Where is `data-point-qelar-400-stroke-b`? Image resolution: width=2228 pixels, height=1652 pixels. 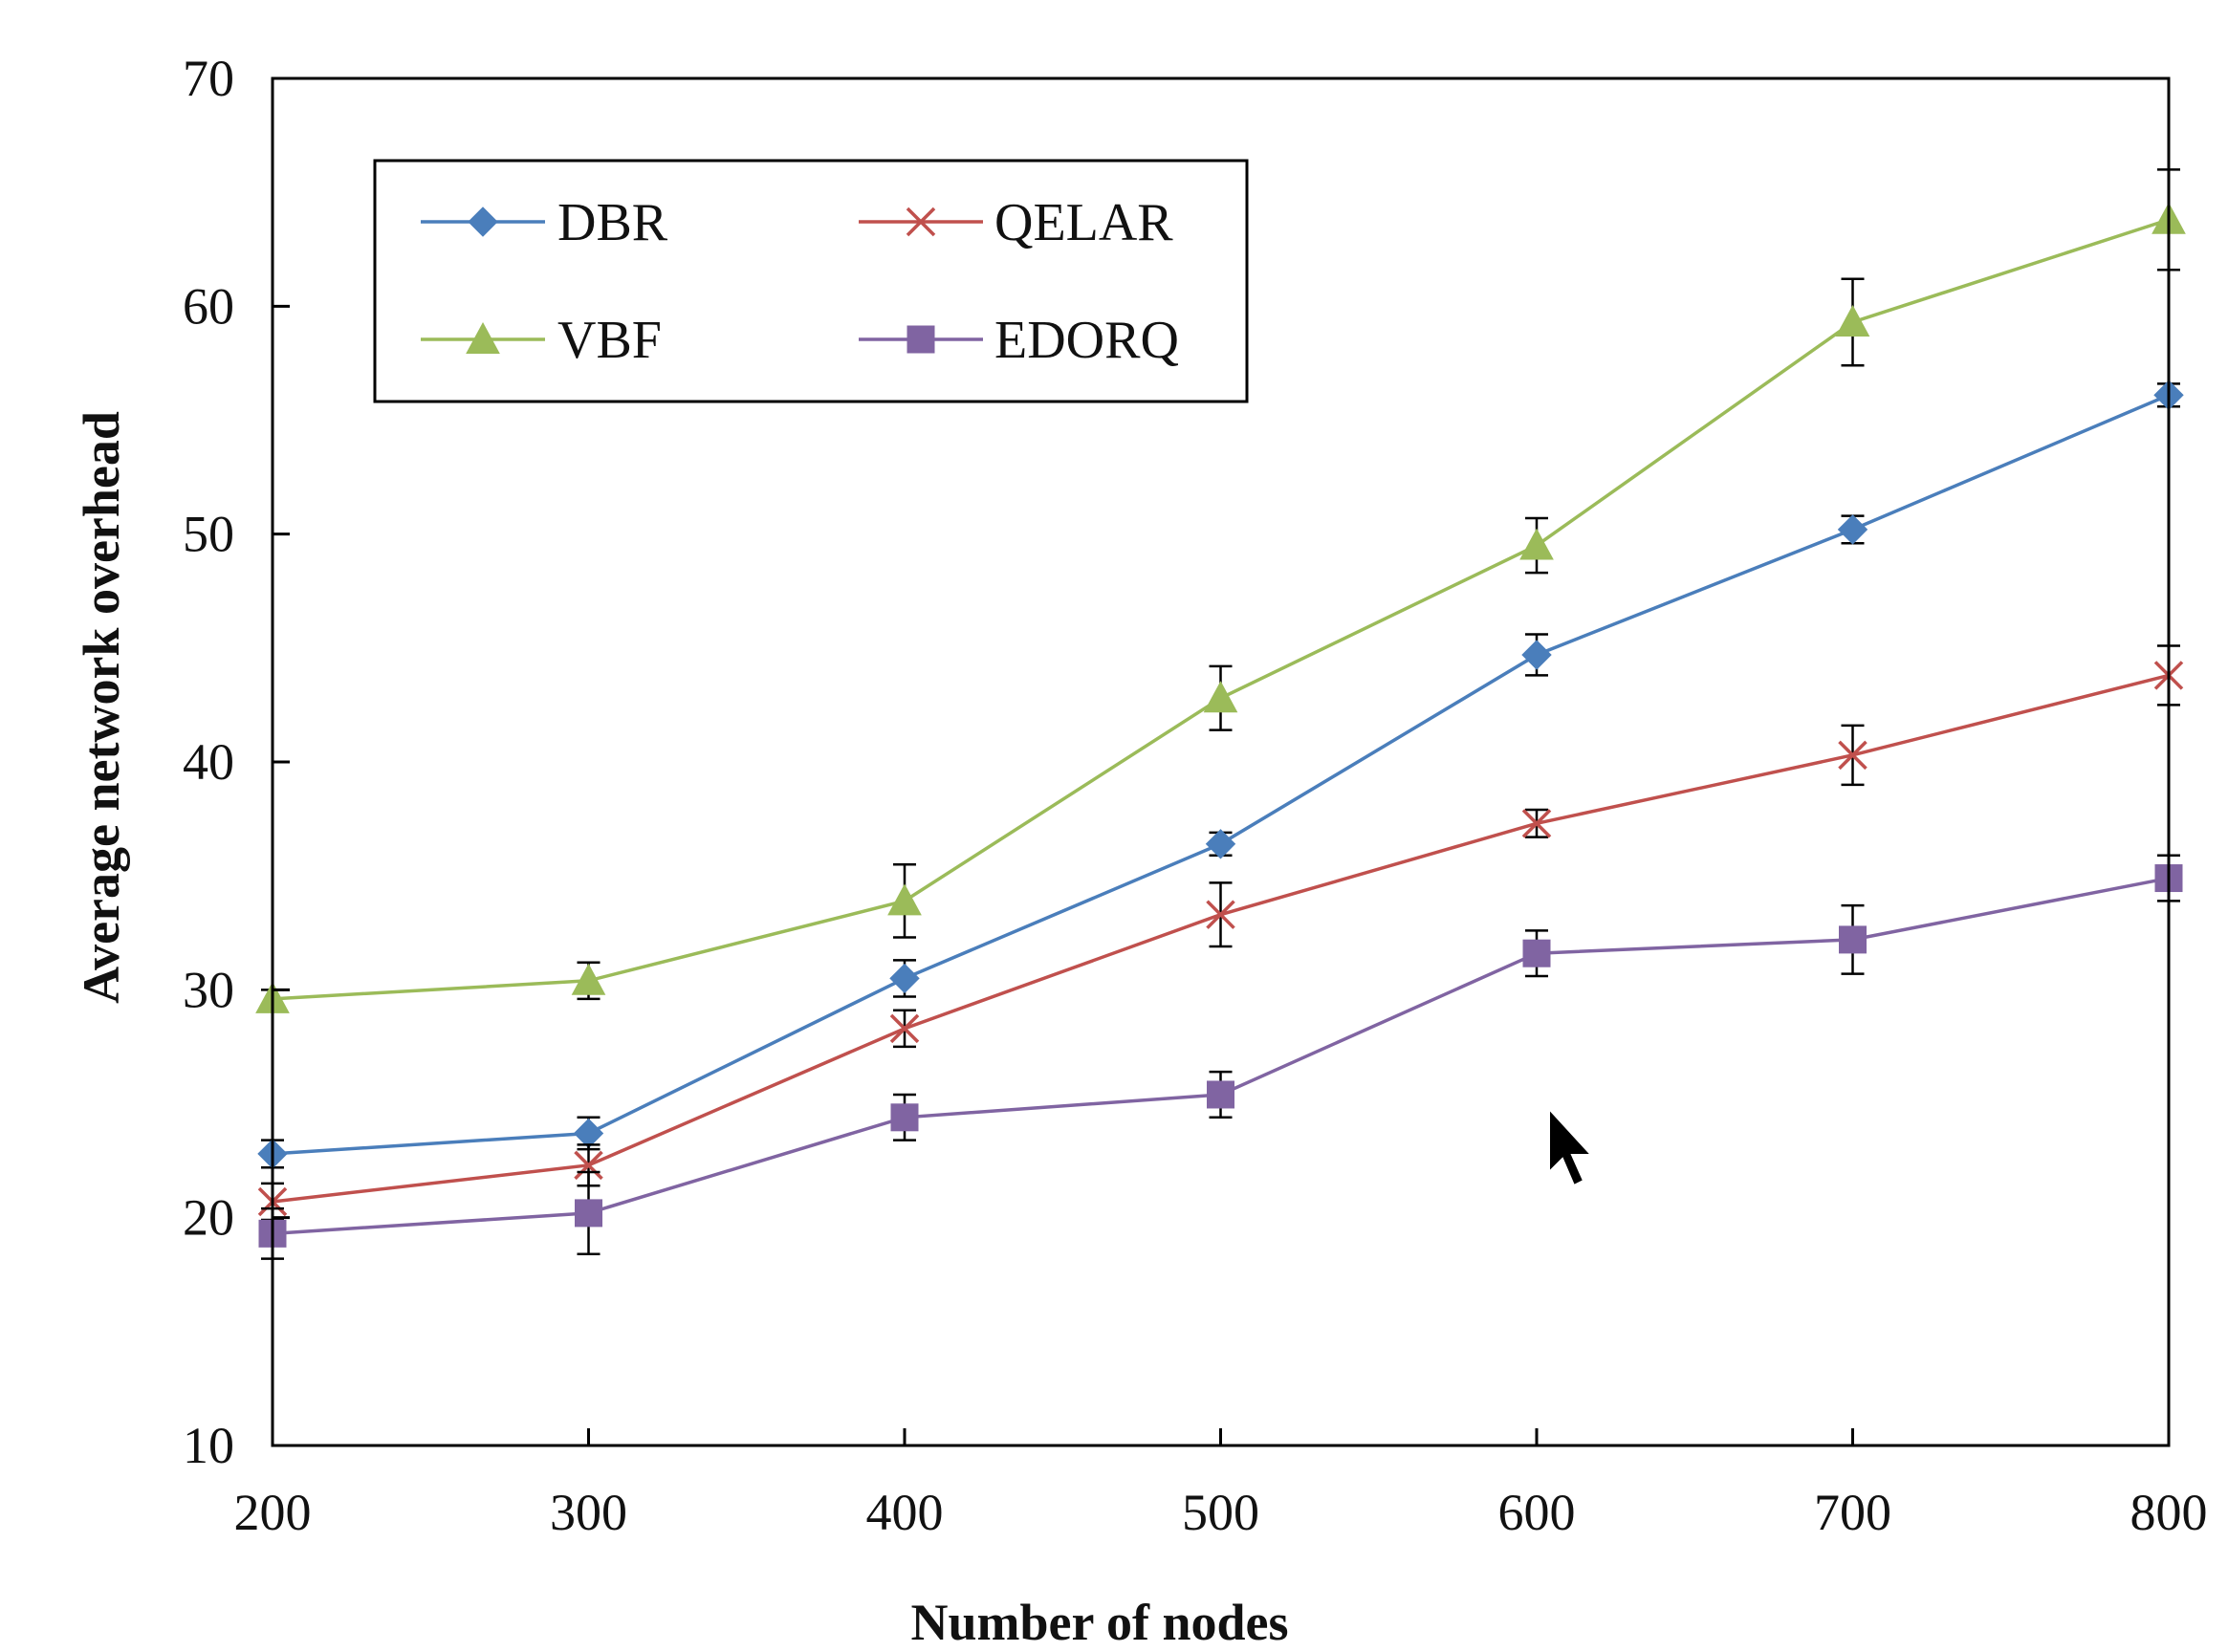 data-point-qelar-400-stroke-b is located at coordinates (904, 1028).